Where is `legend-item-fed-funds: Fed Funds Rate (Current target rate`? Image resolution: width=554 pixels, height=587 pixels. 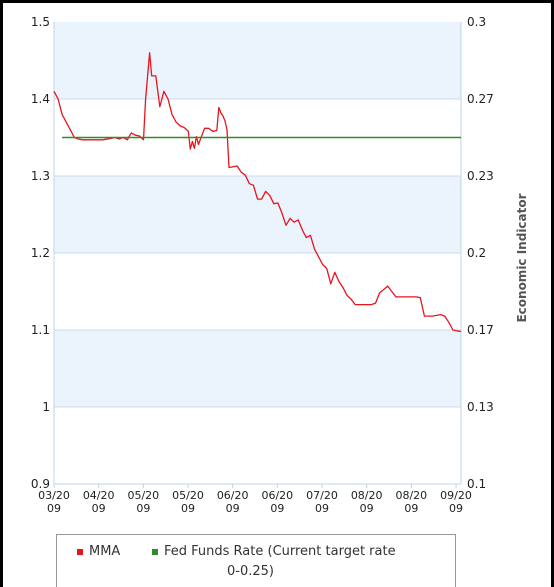 legend-item-fed-funds: Fed Funds Rate (Current target rate is located at coordinates (274, 551).